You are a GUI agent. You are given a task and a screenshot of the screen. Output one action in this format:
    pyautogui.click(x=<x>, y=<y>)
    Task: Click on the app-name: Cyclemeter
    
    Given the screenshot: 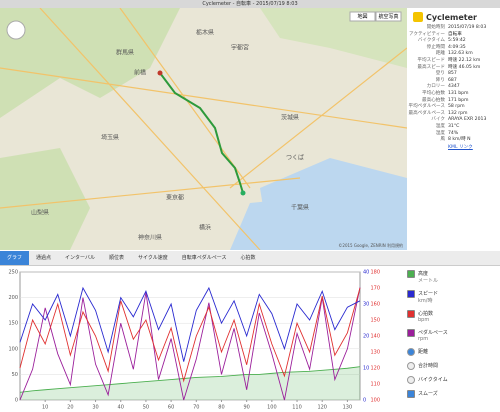 What is the action you would take?
    pyautogui.click(x=451, y=17)
    